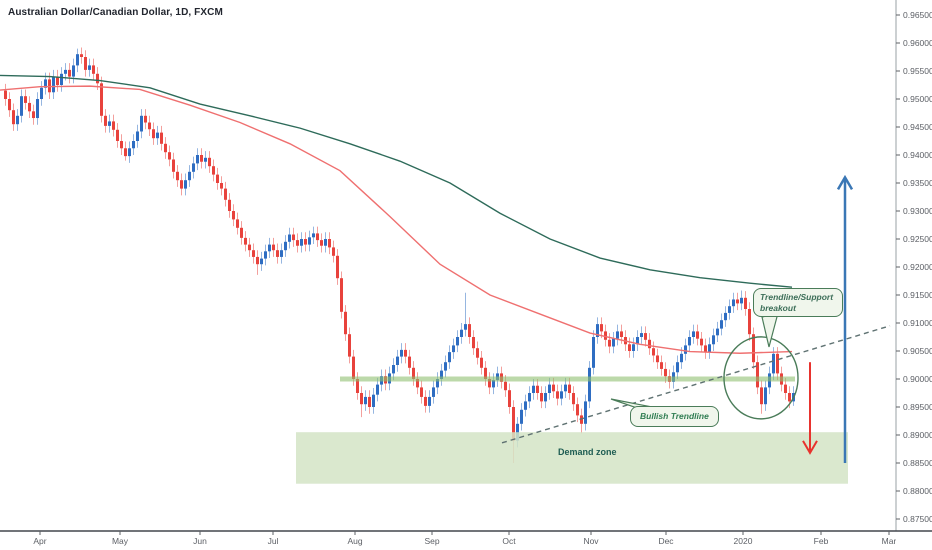 The image size is (932, 550). I want to click on time-tick-label: Jun, so click(200, 541).